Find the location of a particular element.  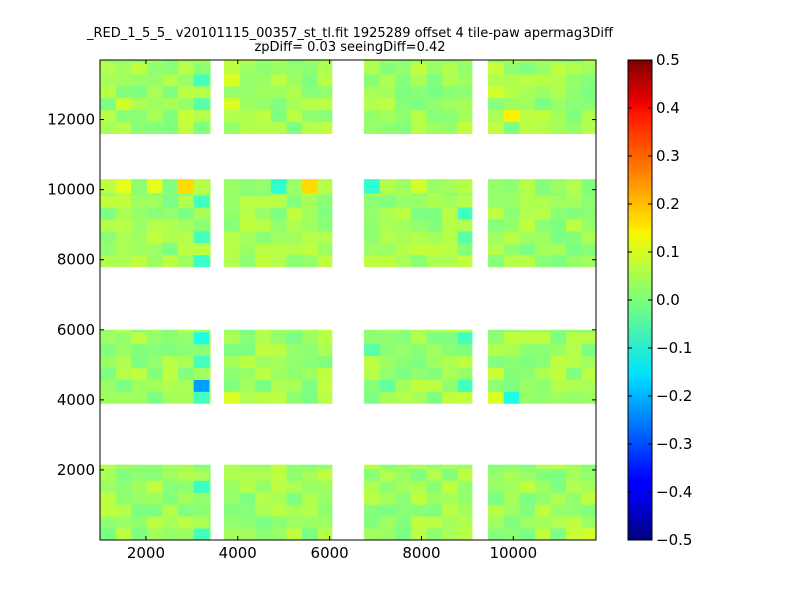

x-tick-label: 10000 is located at coordinates (513, 553).